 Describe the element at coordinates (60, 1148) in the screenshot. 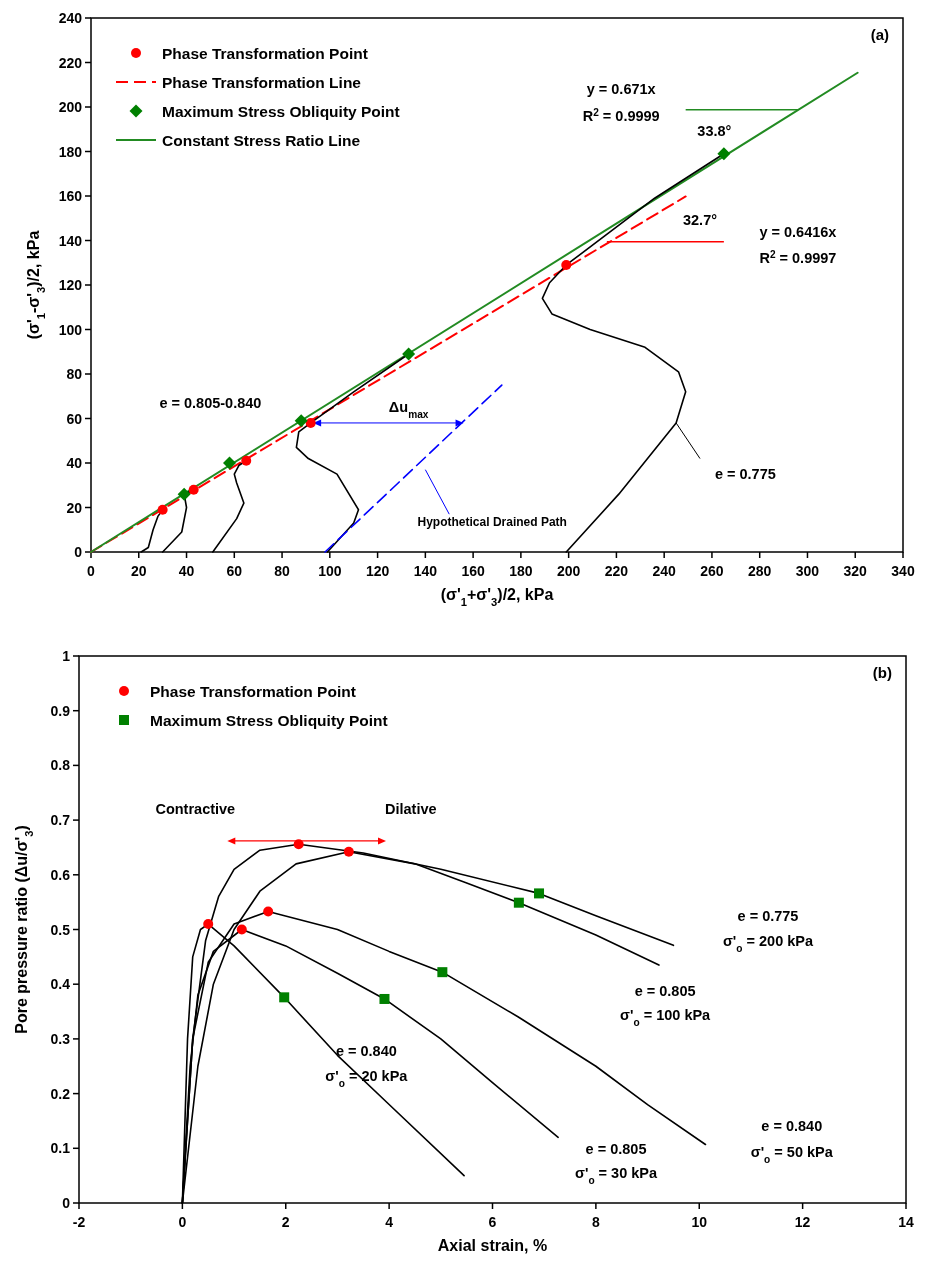

I see `y-tick-label: 0.1` at that location.